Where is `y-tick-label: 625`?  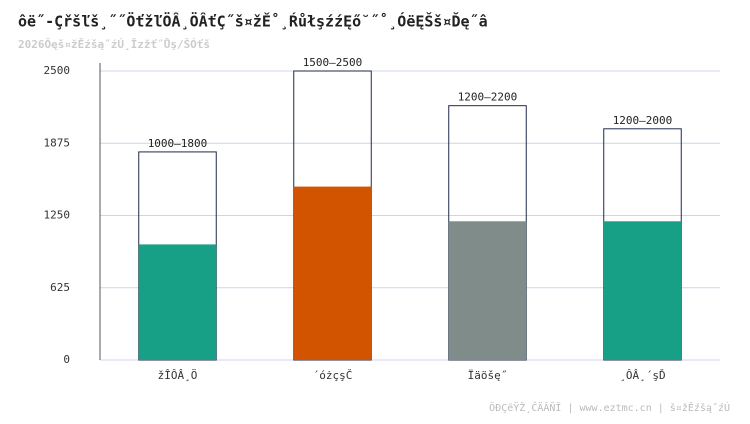
y-tick-label: 625 is located at coordinates (60, 287).